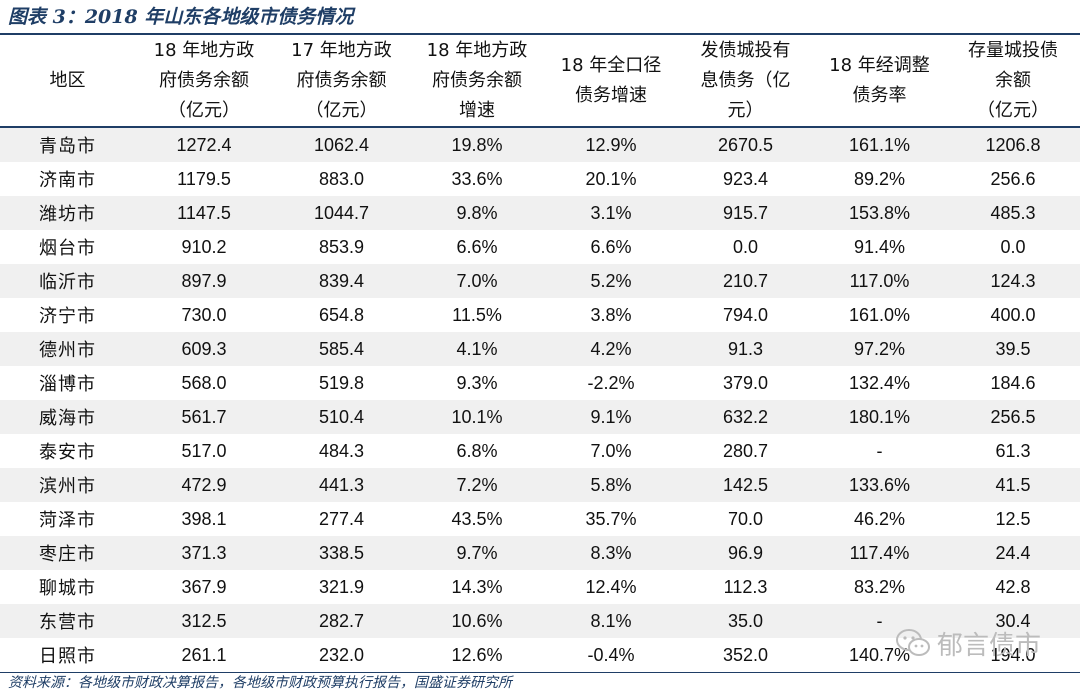  What do you see at coordinates (67, 144) in the screenshot?
I see `city-name-cell: 青岛市` at bounding box center [67, 144].